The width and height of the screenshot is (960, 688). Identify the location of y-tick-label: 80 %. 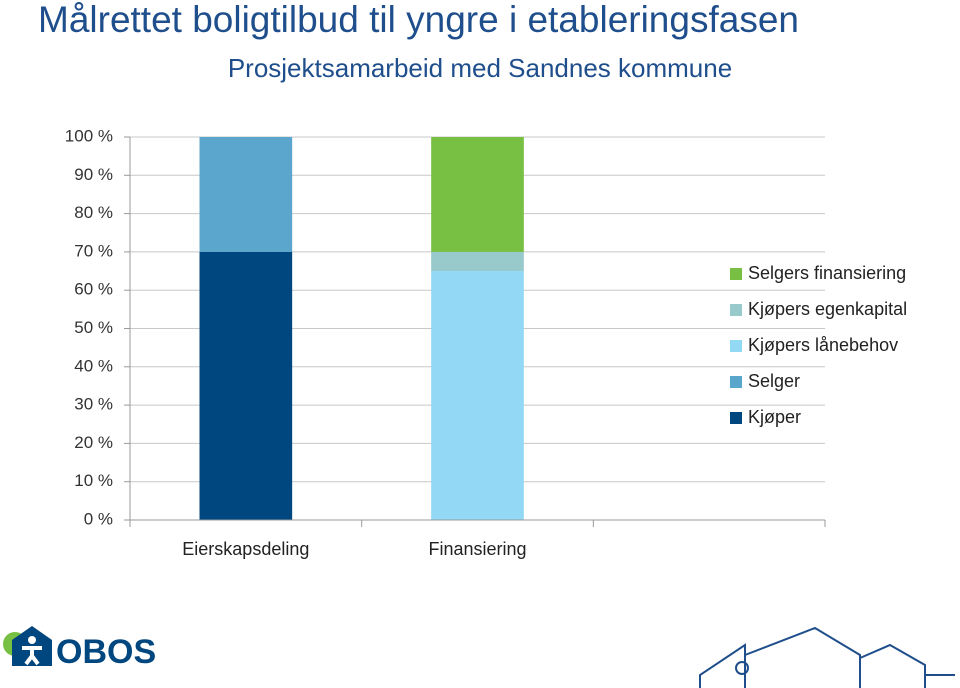
(93, 212).